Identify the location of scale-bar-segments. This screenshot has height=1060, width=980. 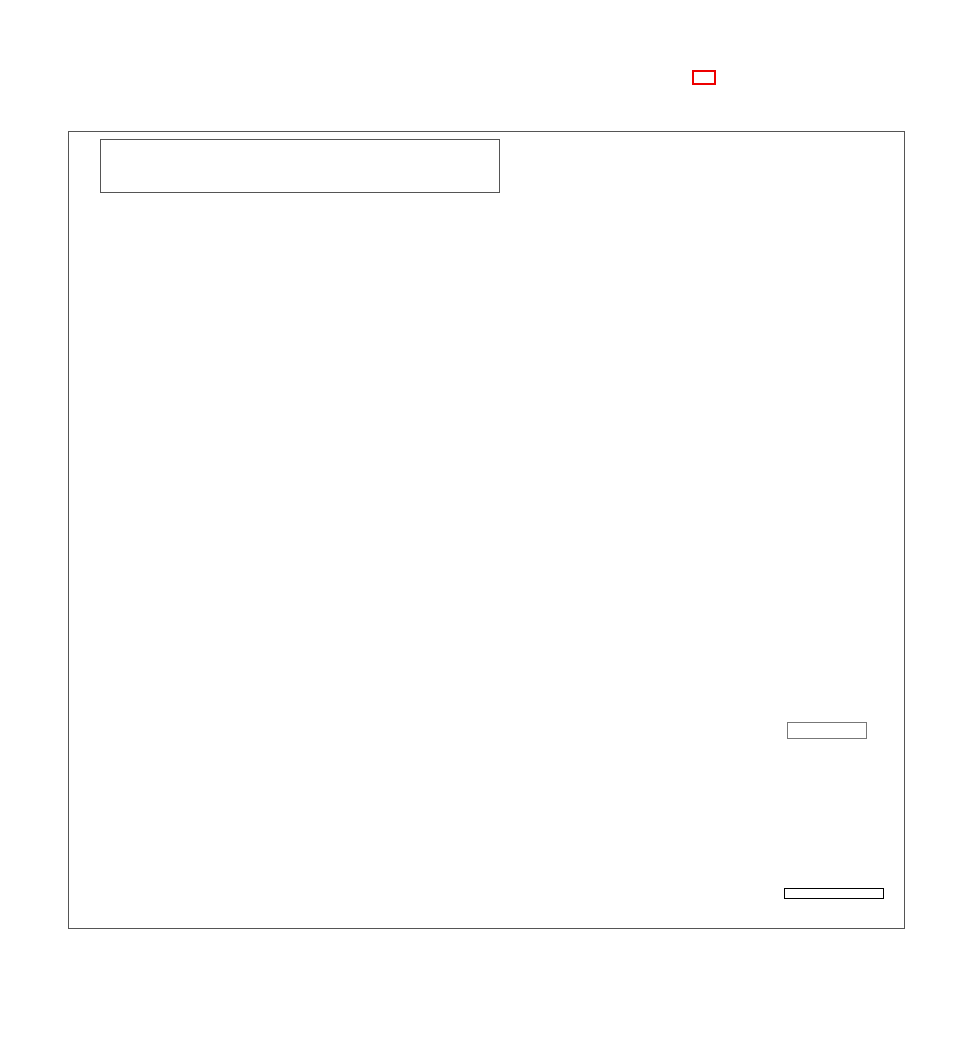
(834, 893).